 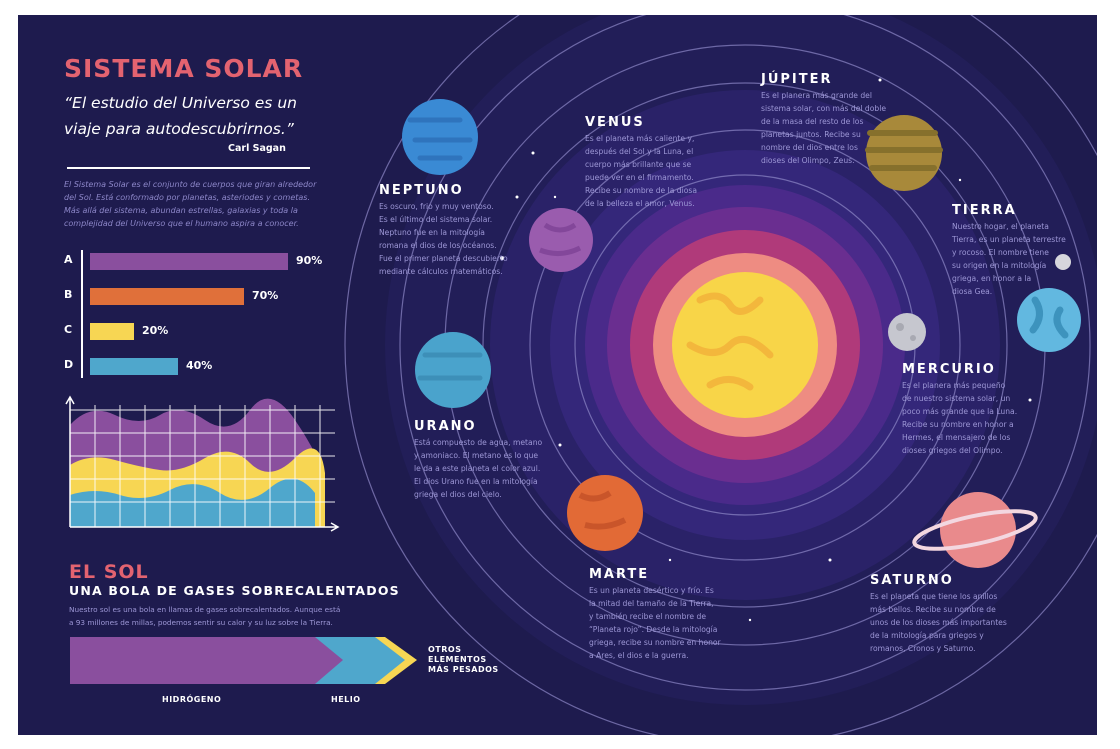 What do you see at coordinates (192, 699) in the screenshot?
I see `label-hydrogen: HIDRÓGENO` at bounding box center [192, 699].